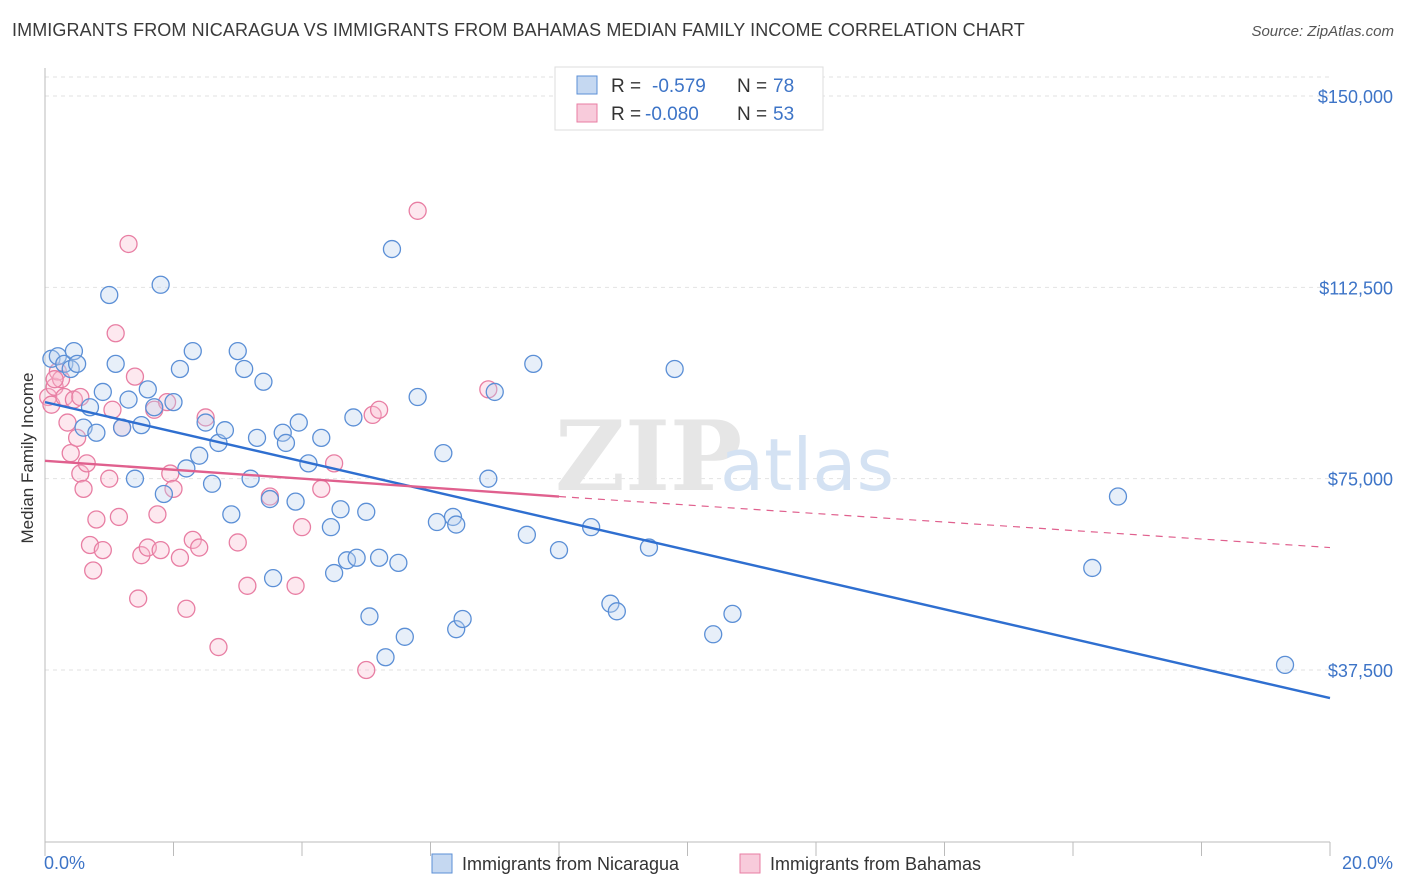 This screenshot has height=892, width=1406. Describe the element at coordinates (679, 86) in the screenshot. I see `legend-r-value-1: -0.579` at that location.